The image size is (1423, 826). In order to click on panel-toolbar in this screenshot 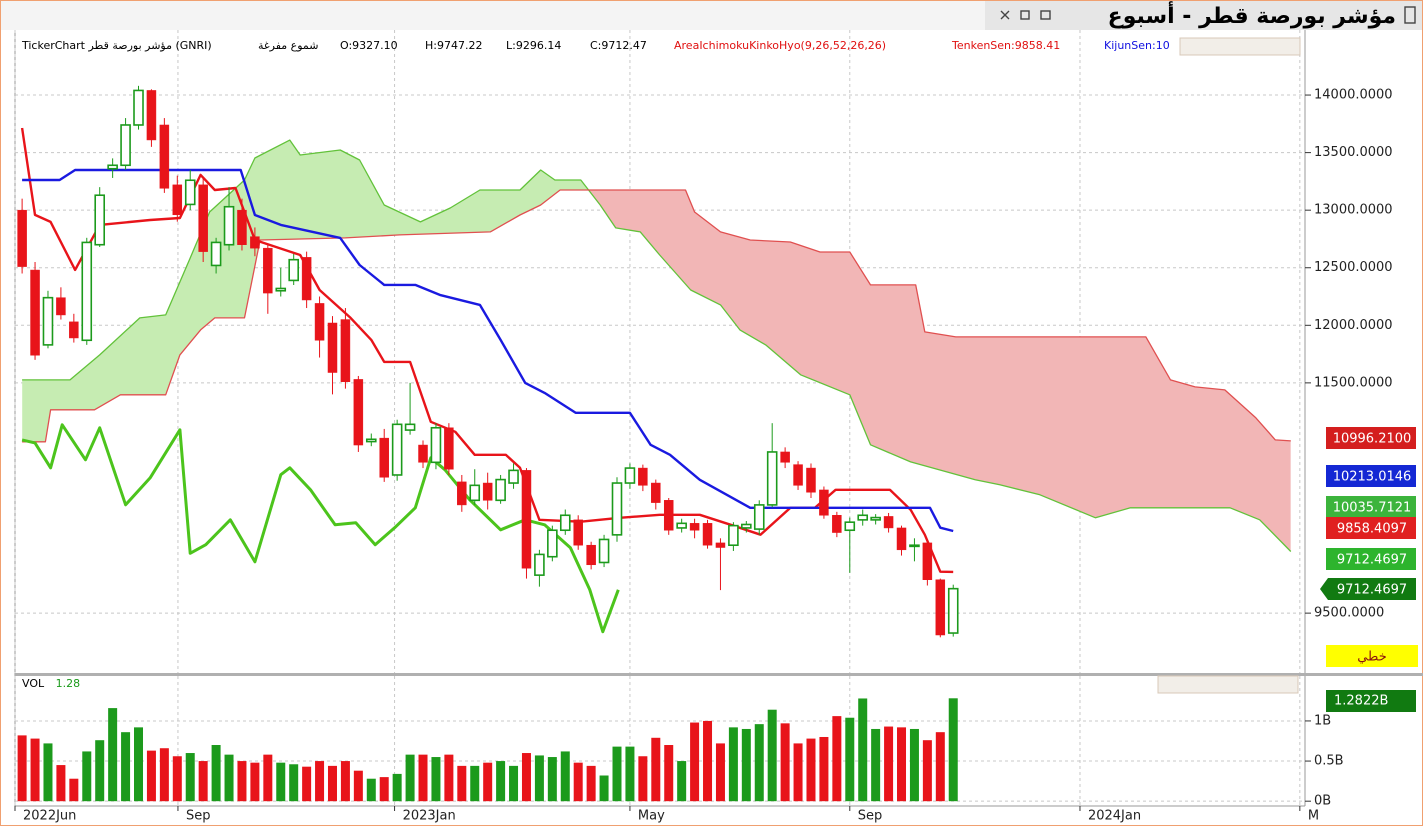, I will do `click(1240, 46)`.